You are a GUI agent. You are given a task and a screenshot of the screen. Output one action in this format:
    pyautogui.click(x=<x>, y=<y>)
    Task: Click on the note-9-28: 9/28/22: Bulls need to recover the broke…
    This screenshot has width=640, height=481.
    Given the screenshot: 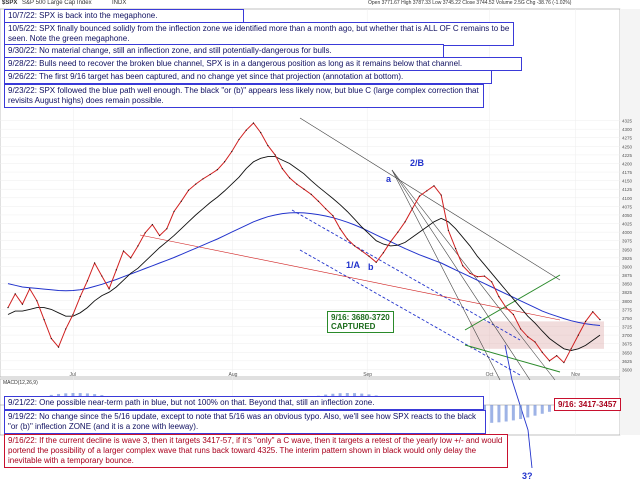 What is the action you would take?
    pyautogui.click(x=263, y=64)
    